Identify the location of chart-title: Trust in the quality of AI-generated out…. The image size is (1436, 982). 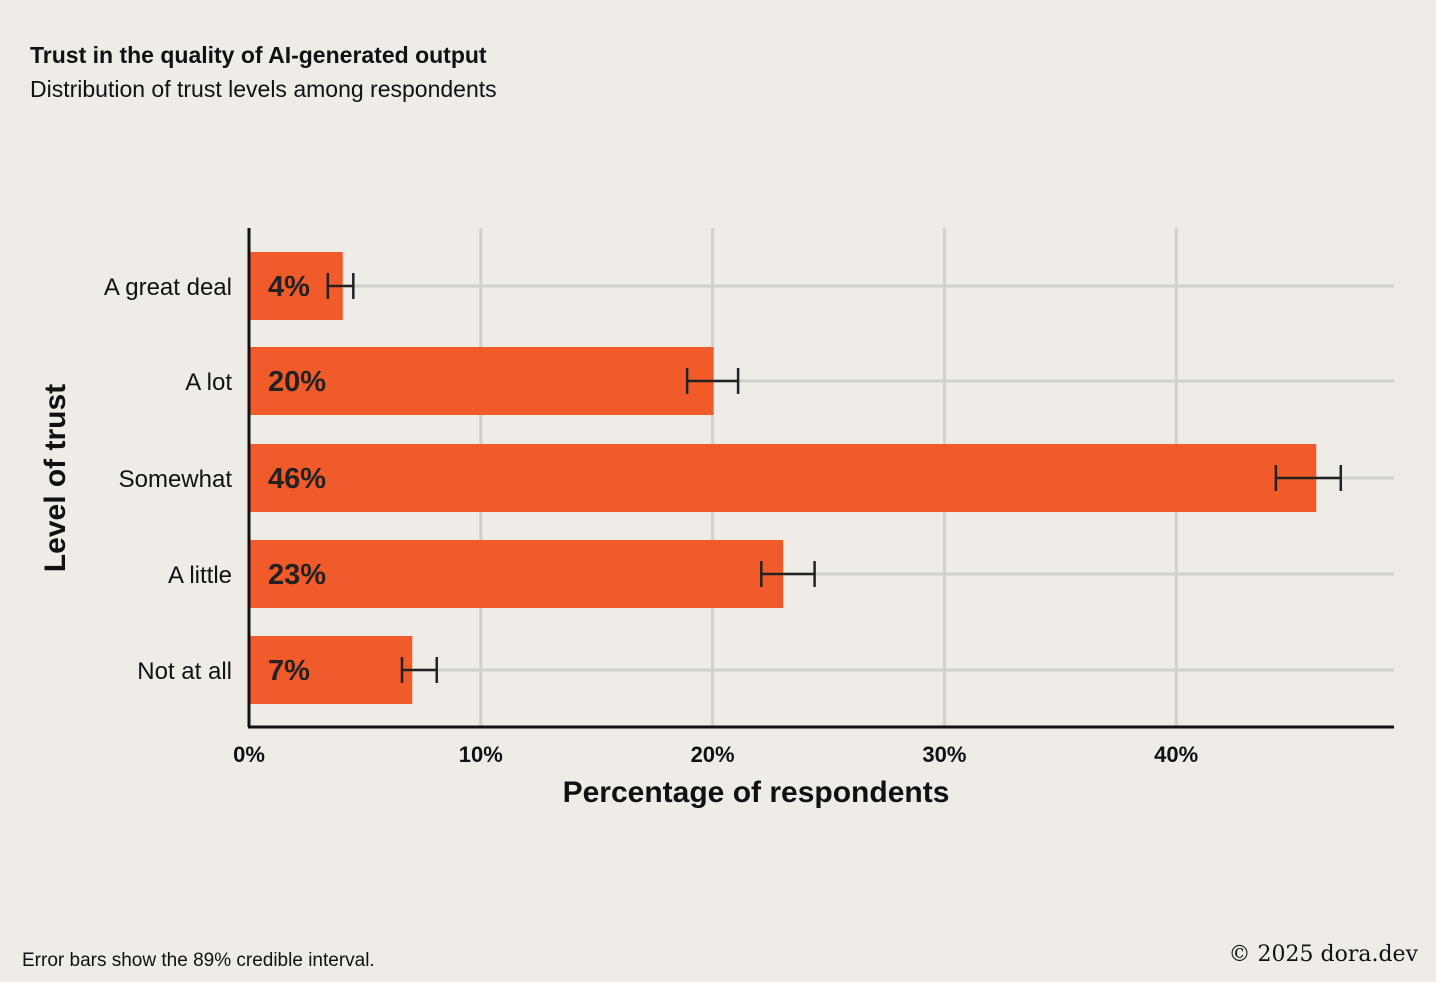
(258, 55).